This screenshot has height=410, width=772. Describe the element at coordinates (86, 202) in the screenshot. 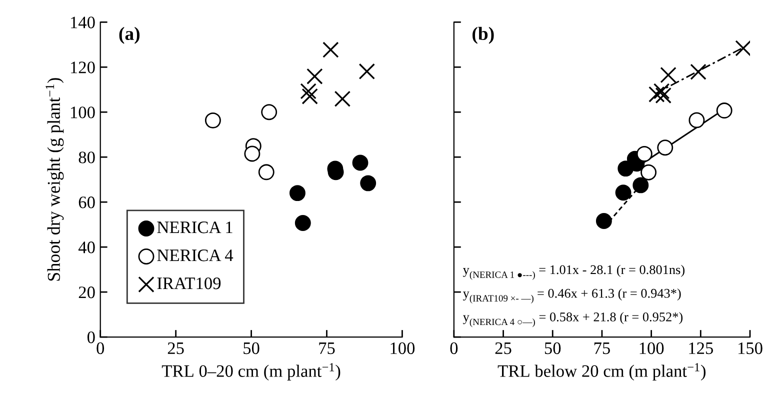

I see `y-tick-label: 60` at that location.